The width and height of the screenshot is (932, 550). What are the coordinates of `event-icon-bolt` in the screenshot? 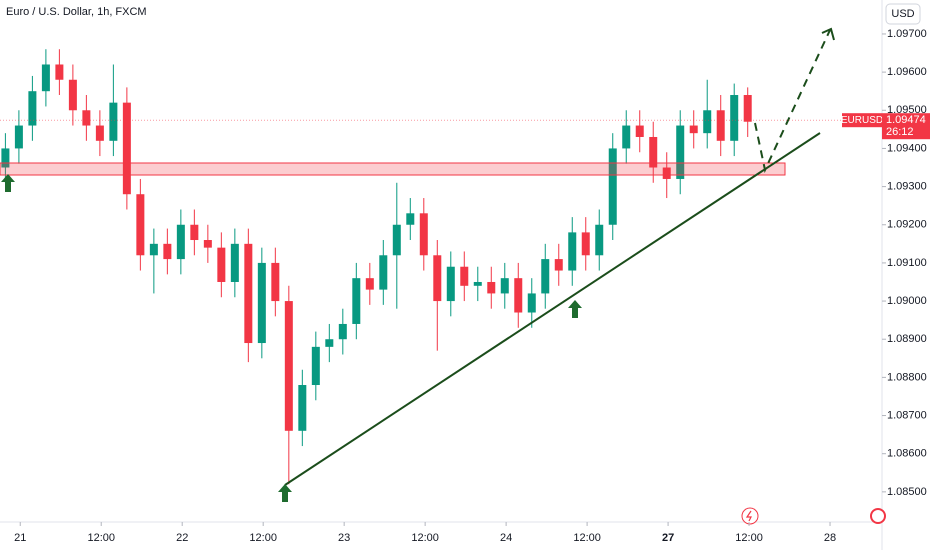 It's located at (748, 516).